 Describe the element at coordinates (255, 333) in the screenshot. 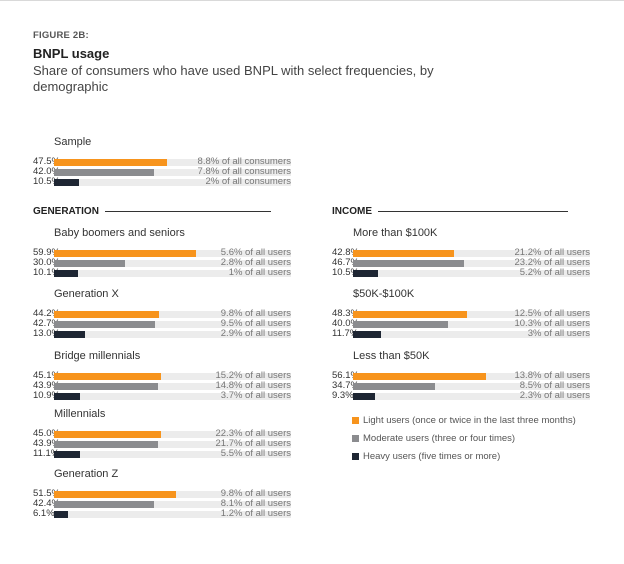

I see `share-note: 2.9% of all users` at that location.